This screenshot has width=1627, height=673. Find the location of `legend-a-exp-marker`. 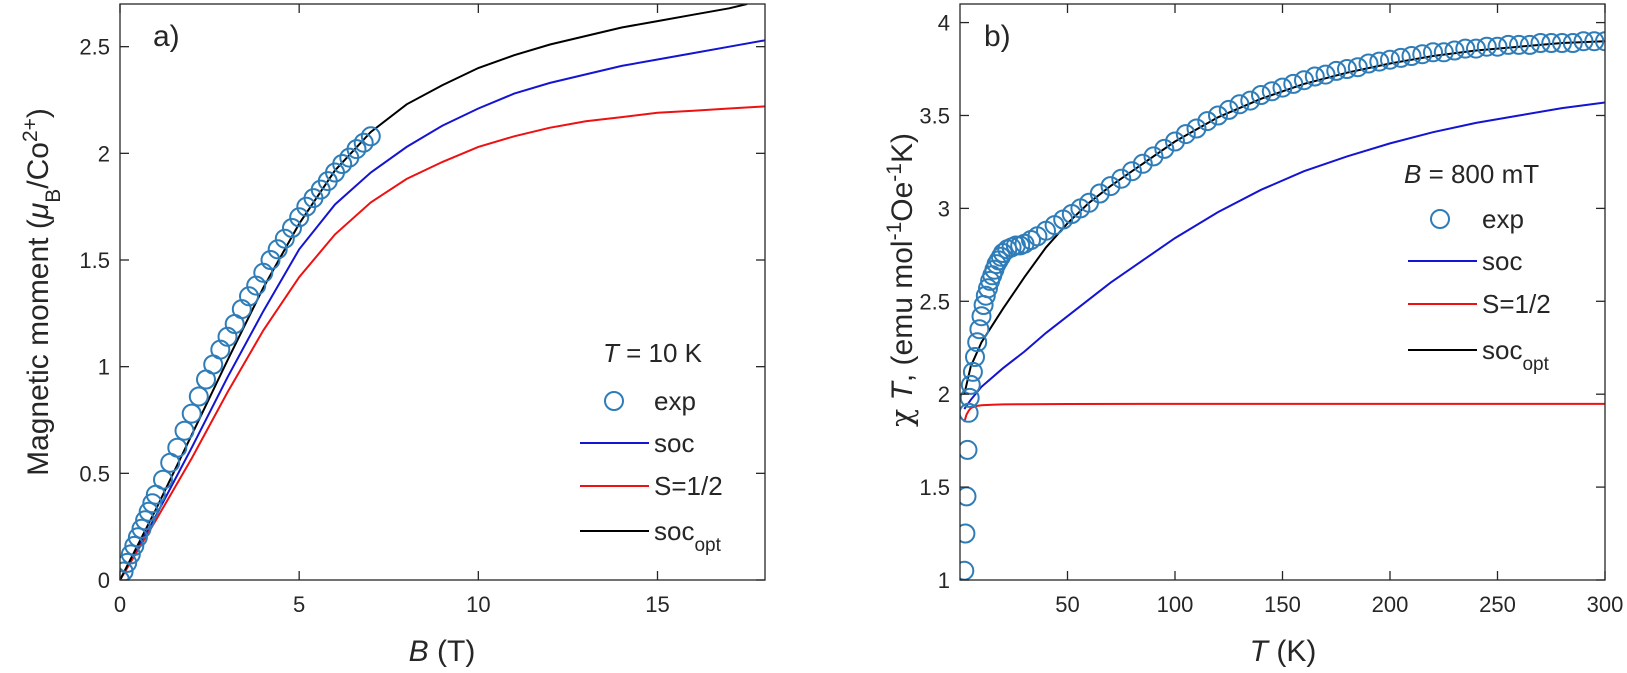

legend-a-exp-marker is located at coordinates (614, 401).